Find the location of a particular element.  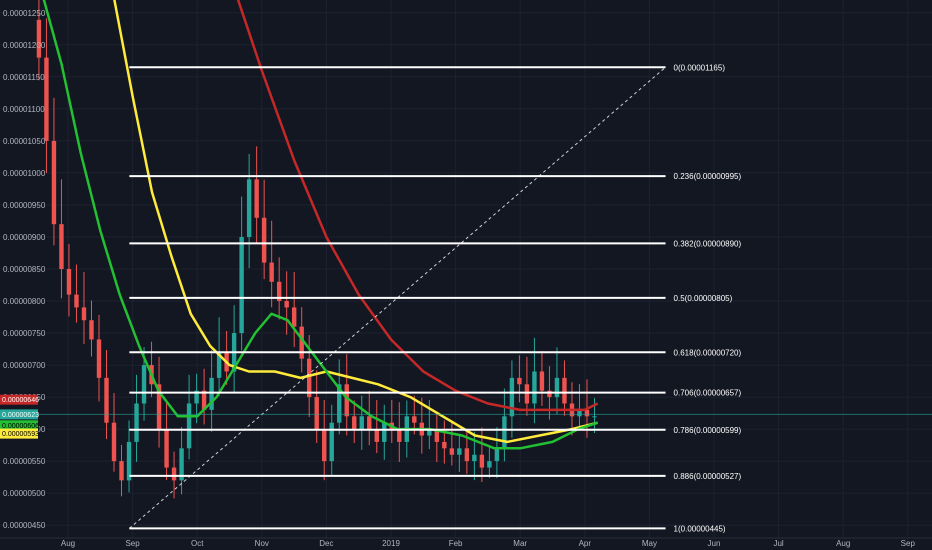

fib-level-label: 0(0.00001165) is located at coordinates (700, 67).